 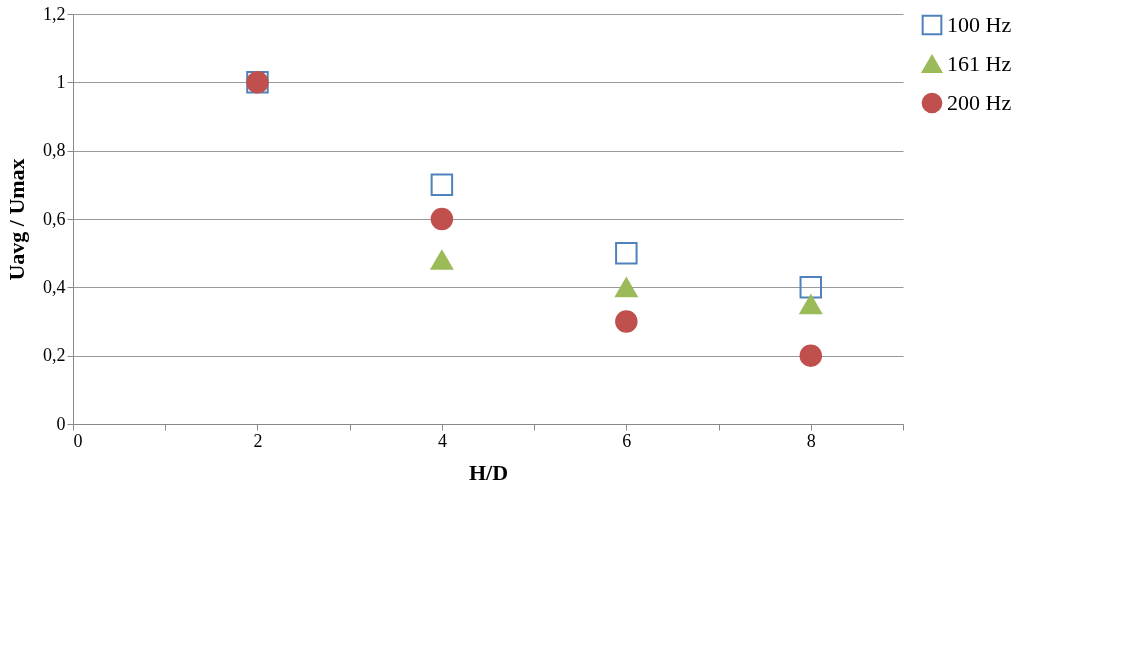 I want to click on y-tick-label: 1, so click(x=61, y=81).